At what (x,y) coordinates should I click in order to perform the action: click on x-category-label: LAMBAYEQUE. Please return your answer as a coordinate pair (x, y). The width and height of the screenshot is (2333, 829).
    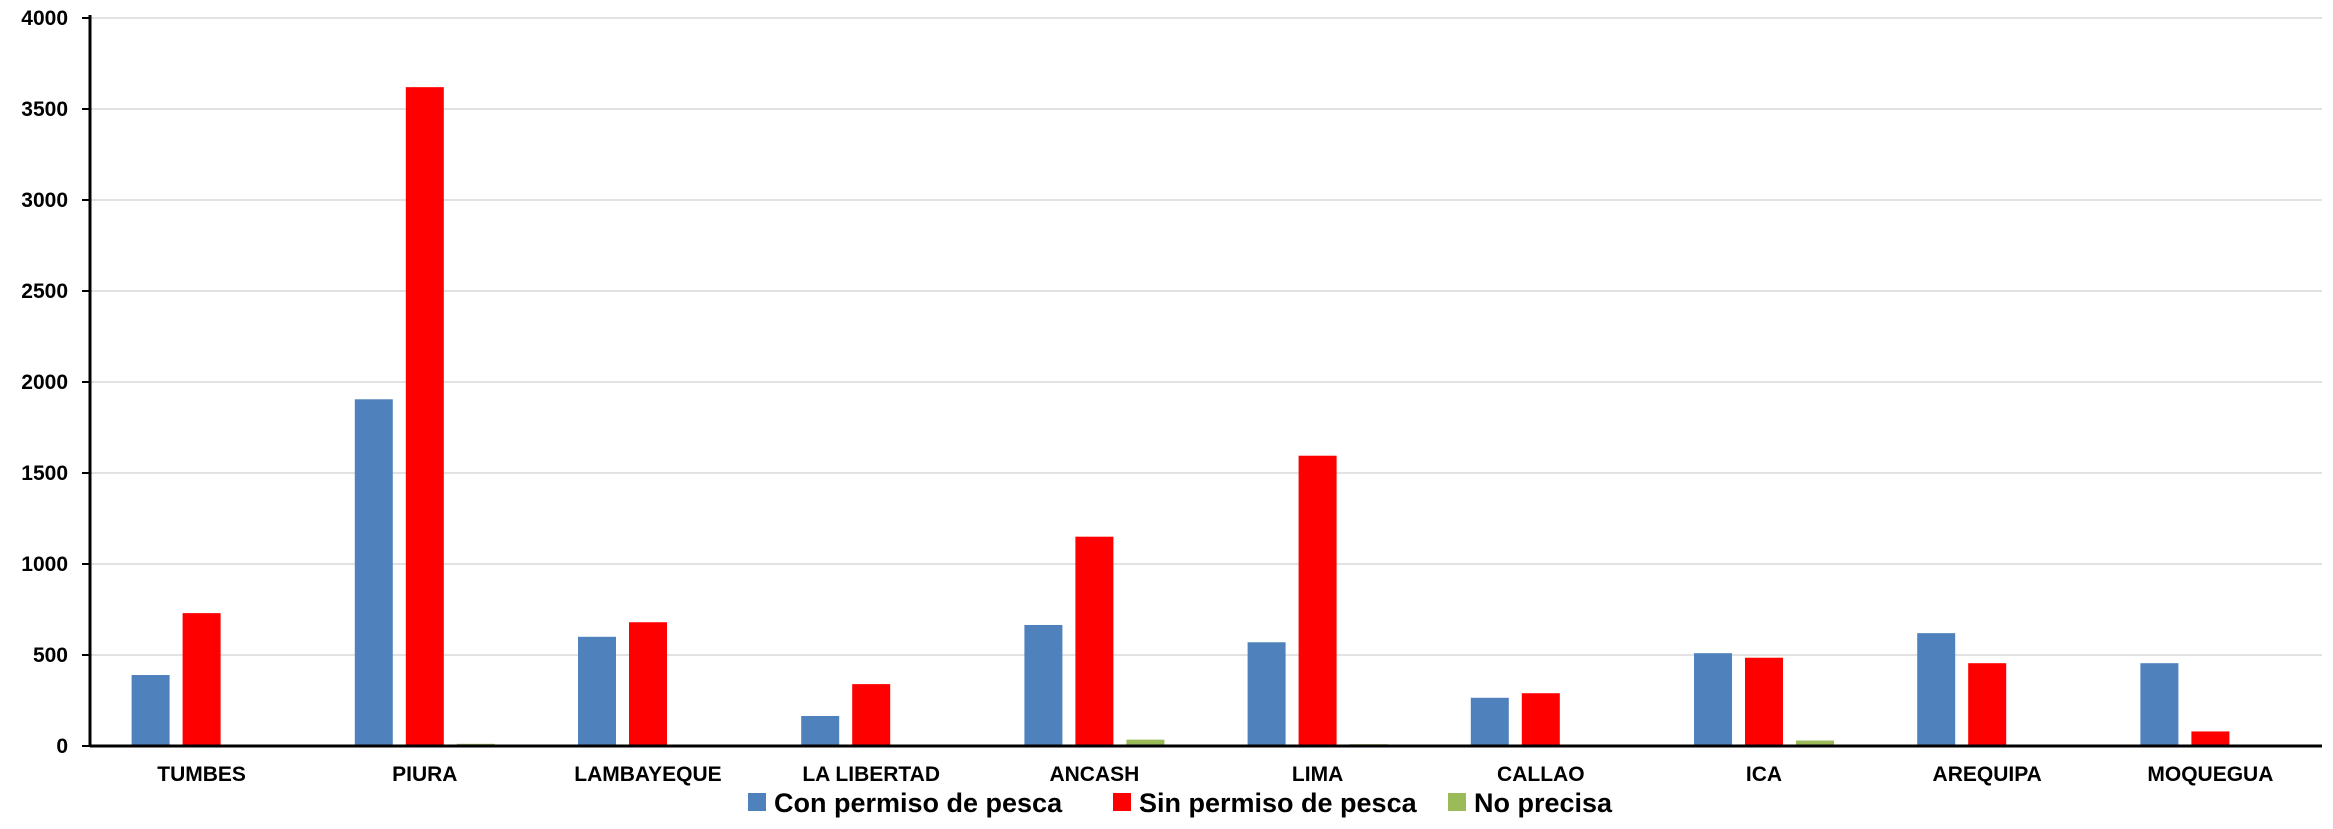
    Looking at the image, I should click on (647, 774).